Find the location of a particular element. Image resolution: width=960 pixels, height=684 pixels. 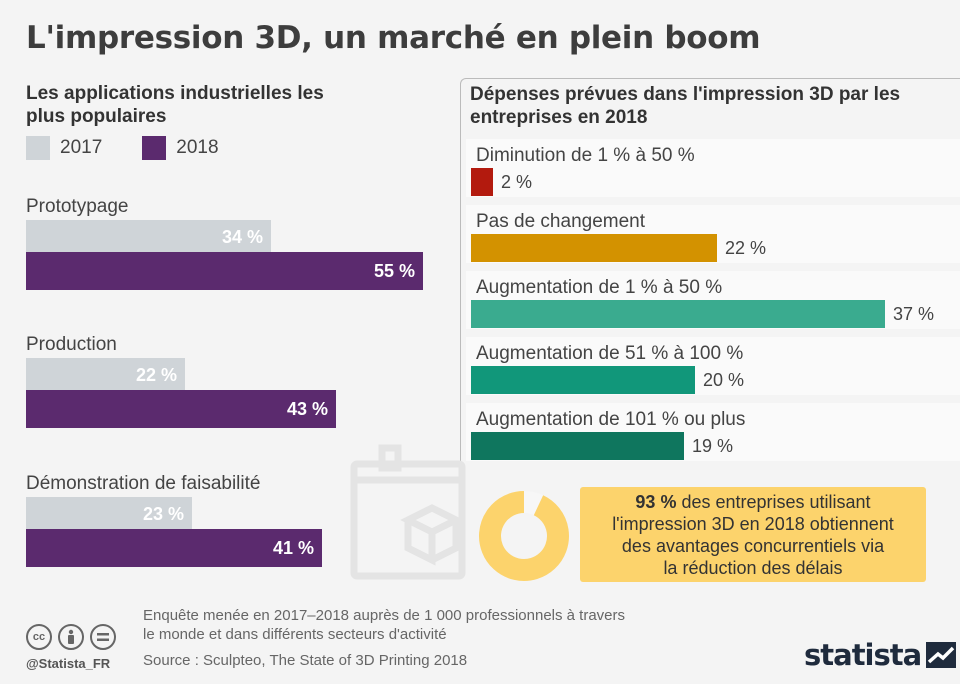

callout-line-4: la réduction des délais is located at coordinates (753, 567).